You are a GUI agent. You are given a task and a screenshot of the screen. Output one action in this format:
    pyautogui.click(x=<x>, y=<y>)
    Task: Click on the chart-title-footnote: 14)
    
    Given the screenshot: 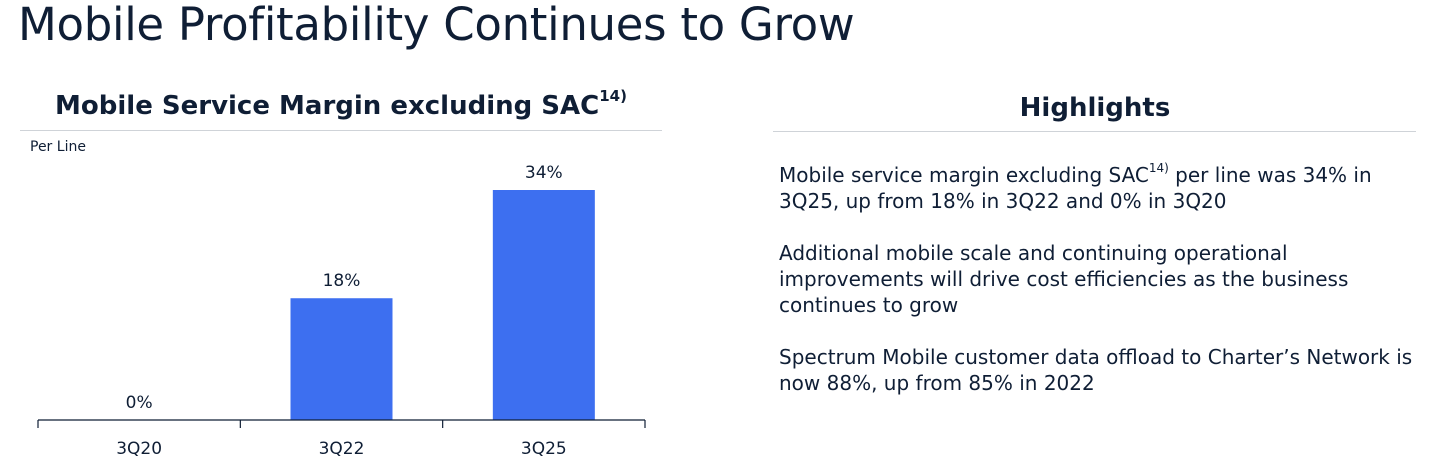 What is the action you would take?
    pyautogui.click(x=613, y=96)
    